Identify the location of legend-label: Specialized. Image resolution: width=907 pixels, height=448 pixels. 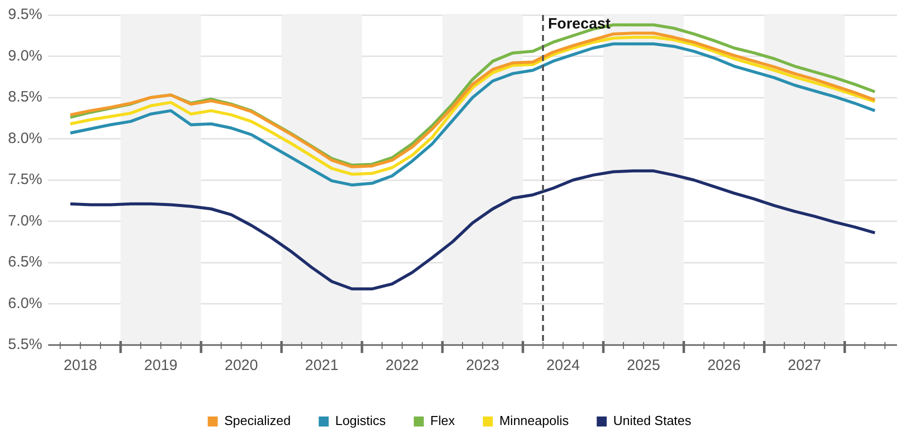
(257, 420).